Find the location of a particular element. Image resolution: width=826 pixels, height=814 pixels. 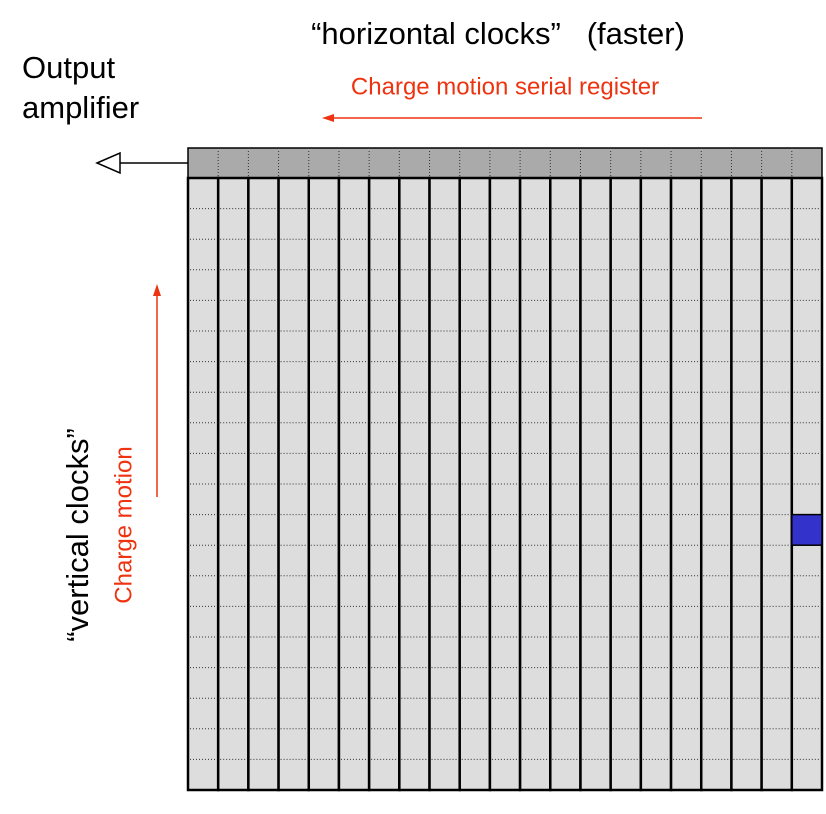

output-label: amplifier is located at coordinates (80, 107).